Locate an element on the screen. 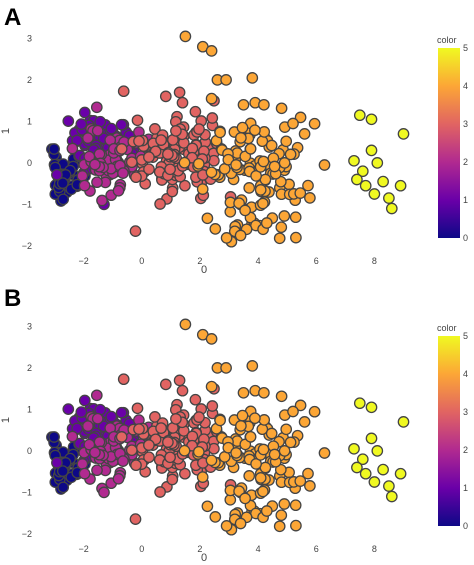 The width and height of the screenshot is (474, 565). colorbar-ticks: 0 1 2 3 4 5 is located at coordinates (465, 143).